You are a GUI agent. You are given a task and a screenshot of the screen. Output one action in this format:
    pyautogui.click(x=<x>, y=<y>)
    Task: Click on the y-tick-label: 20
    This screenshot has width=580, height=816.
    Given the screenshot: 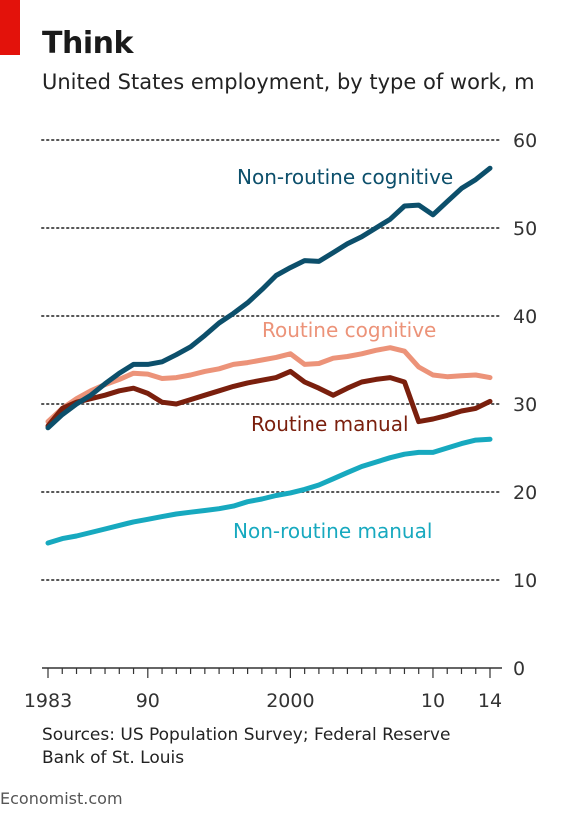 What is the action you would take?
    pyautogui.click(x=525, y=493)
    